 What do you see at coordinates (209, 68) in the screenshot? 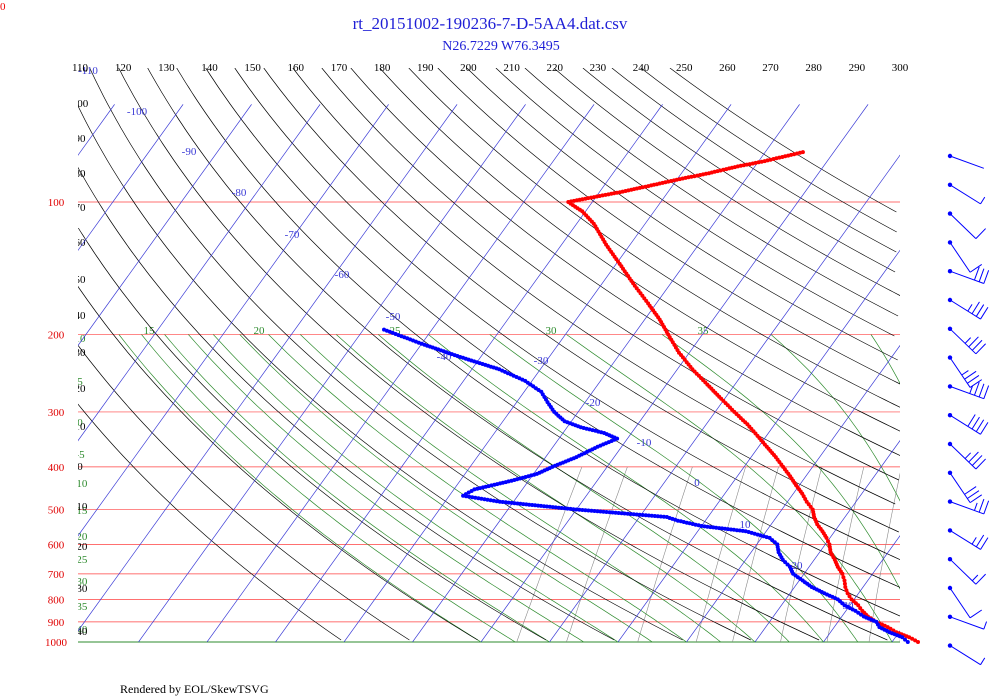
I see `temperature-axis-label: 140` at bounding box center [209, 68].